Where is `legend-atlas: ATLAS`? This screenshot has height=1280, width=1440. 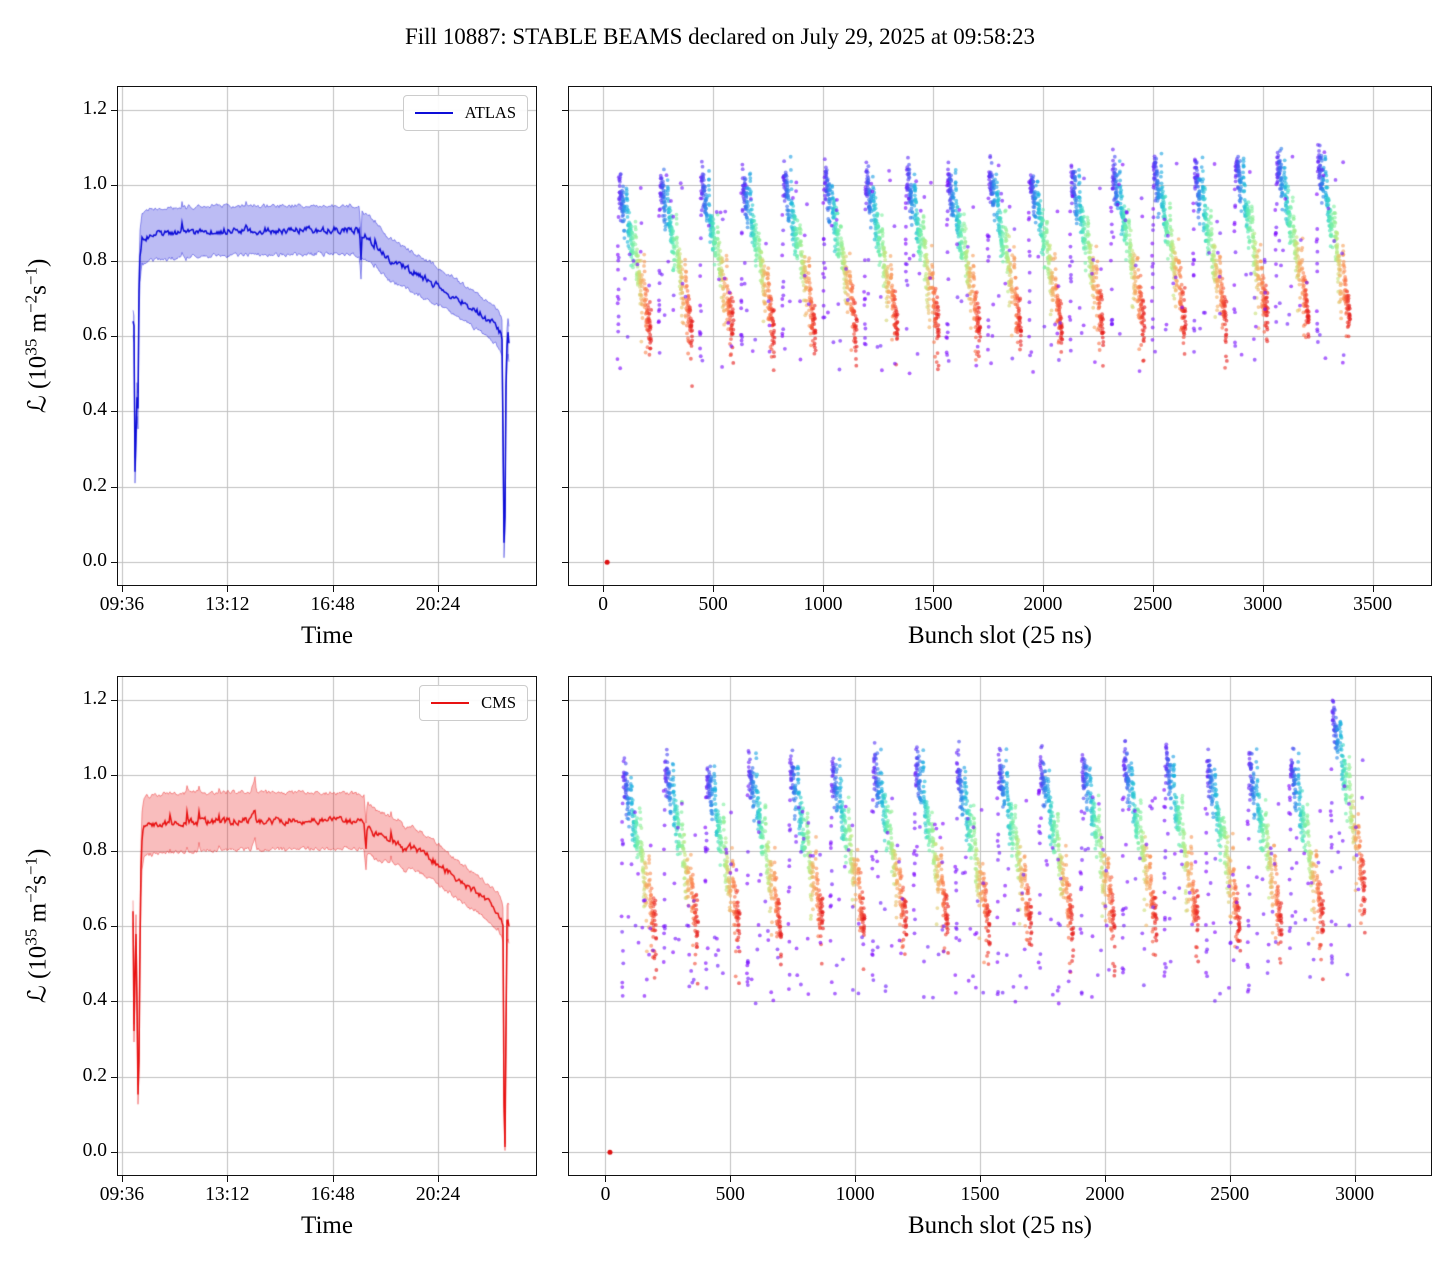
legend-atlas: ATLAS is located at coordinates (465, 113).